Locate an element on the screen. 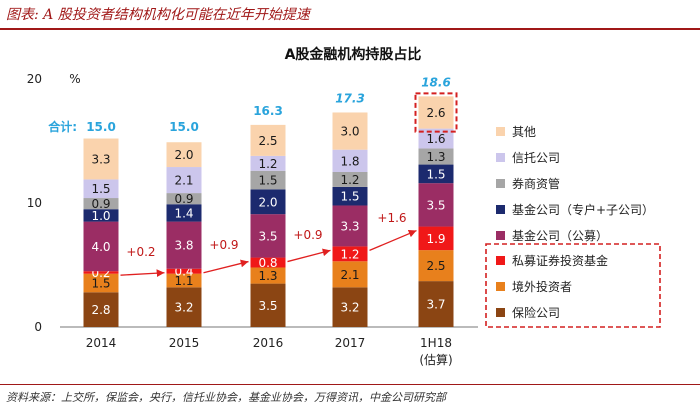 The width and height of the screenshot is (700, 412). bar-total-label: 15.0 is located at coordinates (184, 127).